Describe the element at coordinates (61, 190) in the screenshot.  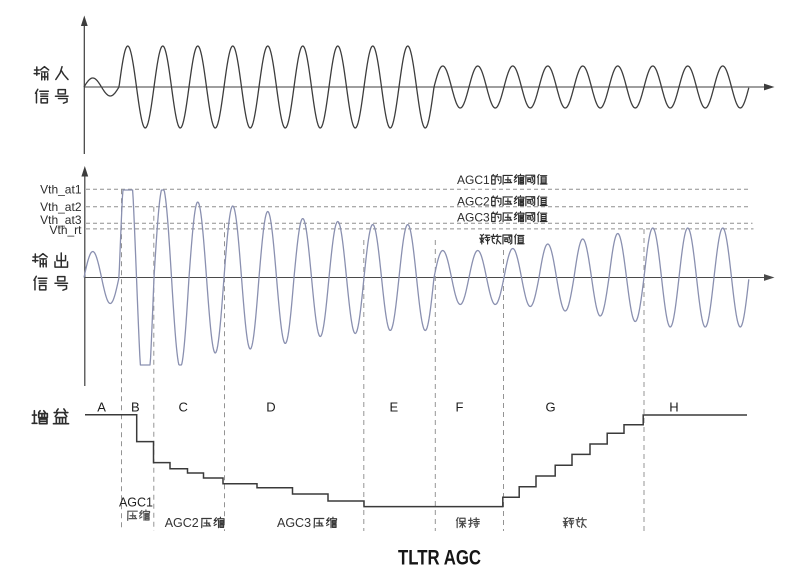
I see `svg-text: Vth_at1` at that location.